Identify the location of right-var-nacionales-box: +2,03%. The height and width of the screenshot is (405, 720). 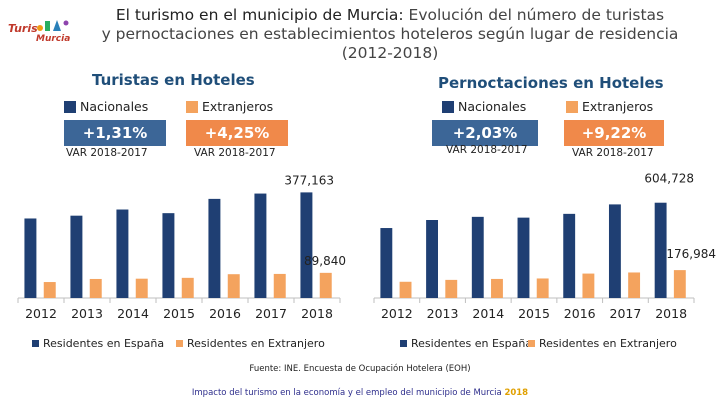
(485, 133).